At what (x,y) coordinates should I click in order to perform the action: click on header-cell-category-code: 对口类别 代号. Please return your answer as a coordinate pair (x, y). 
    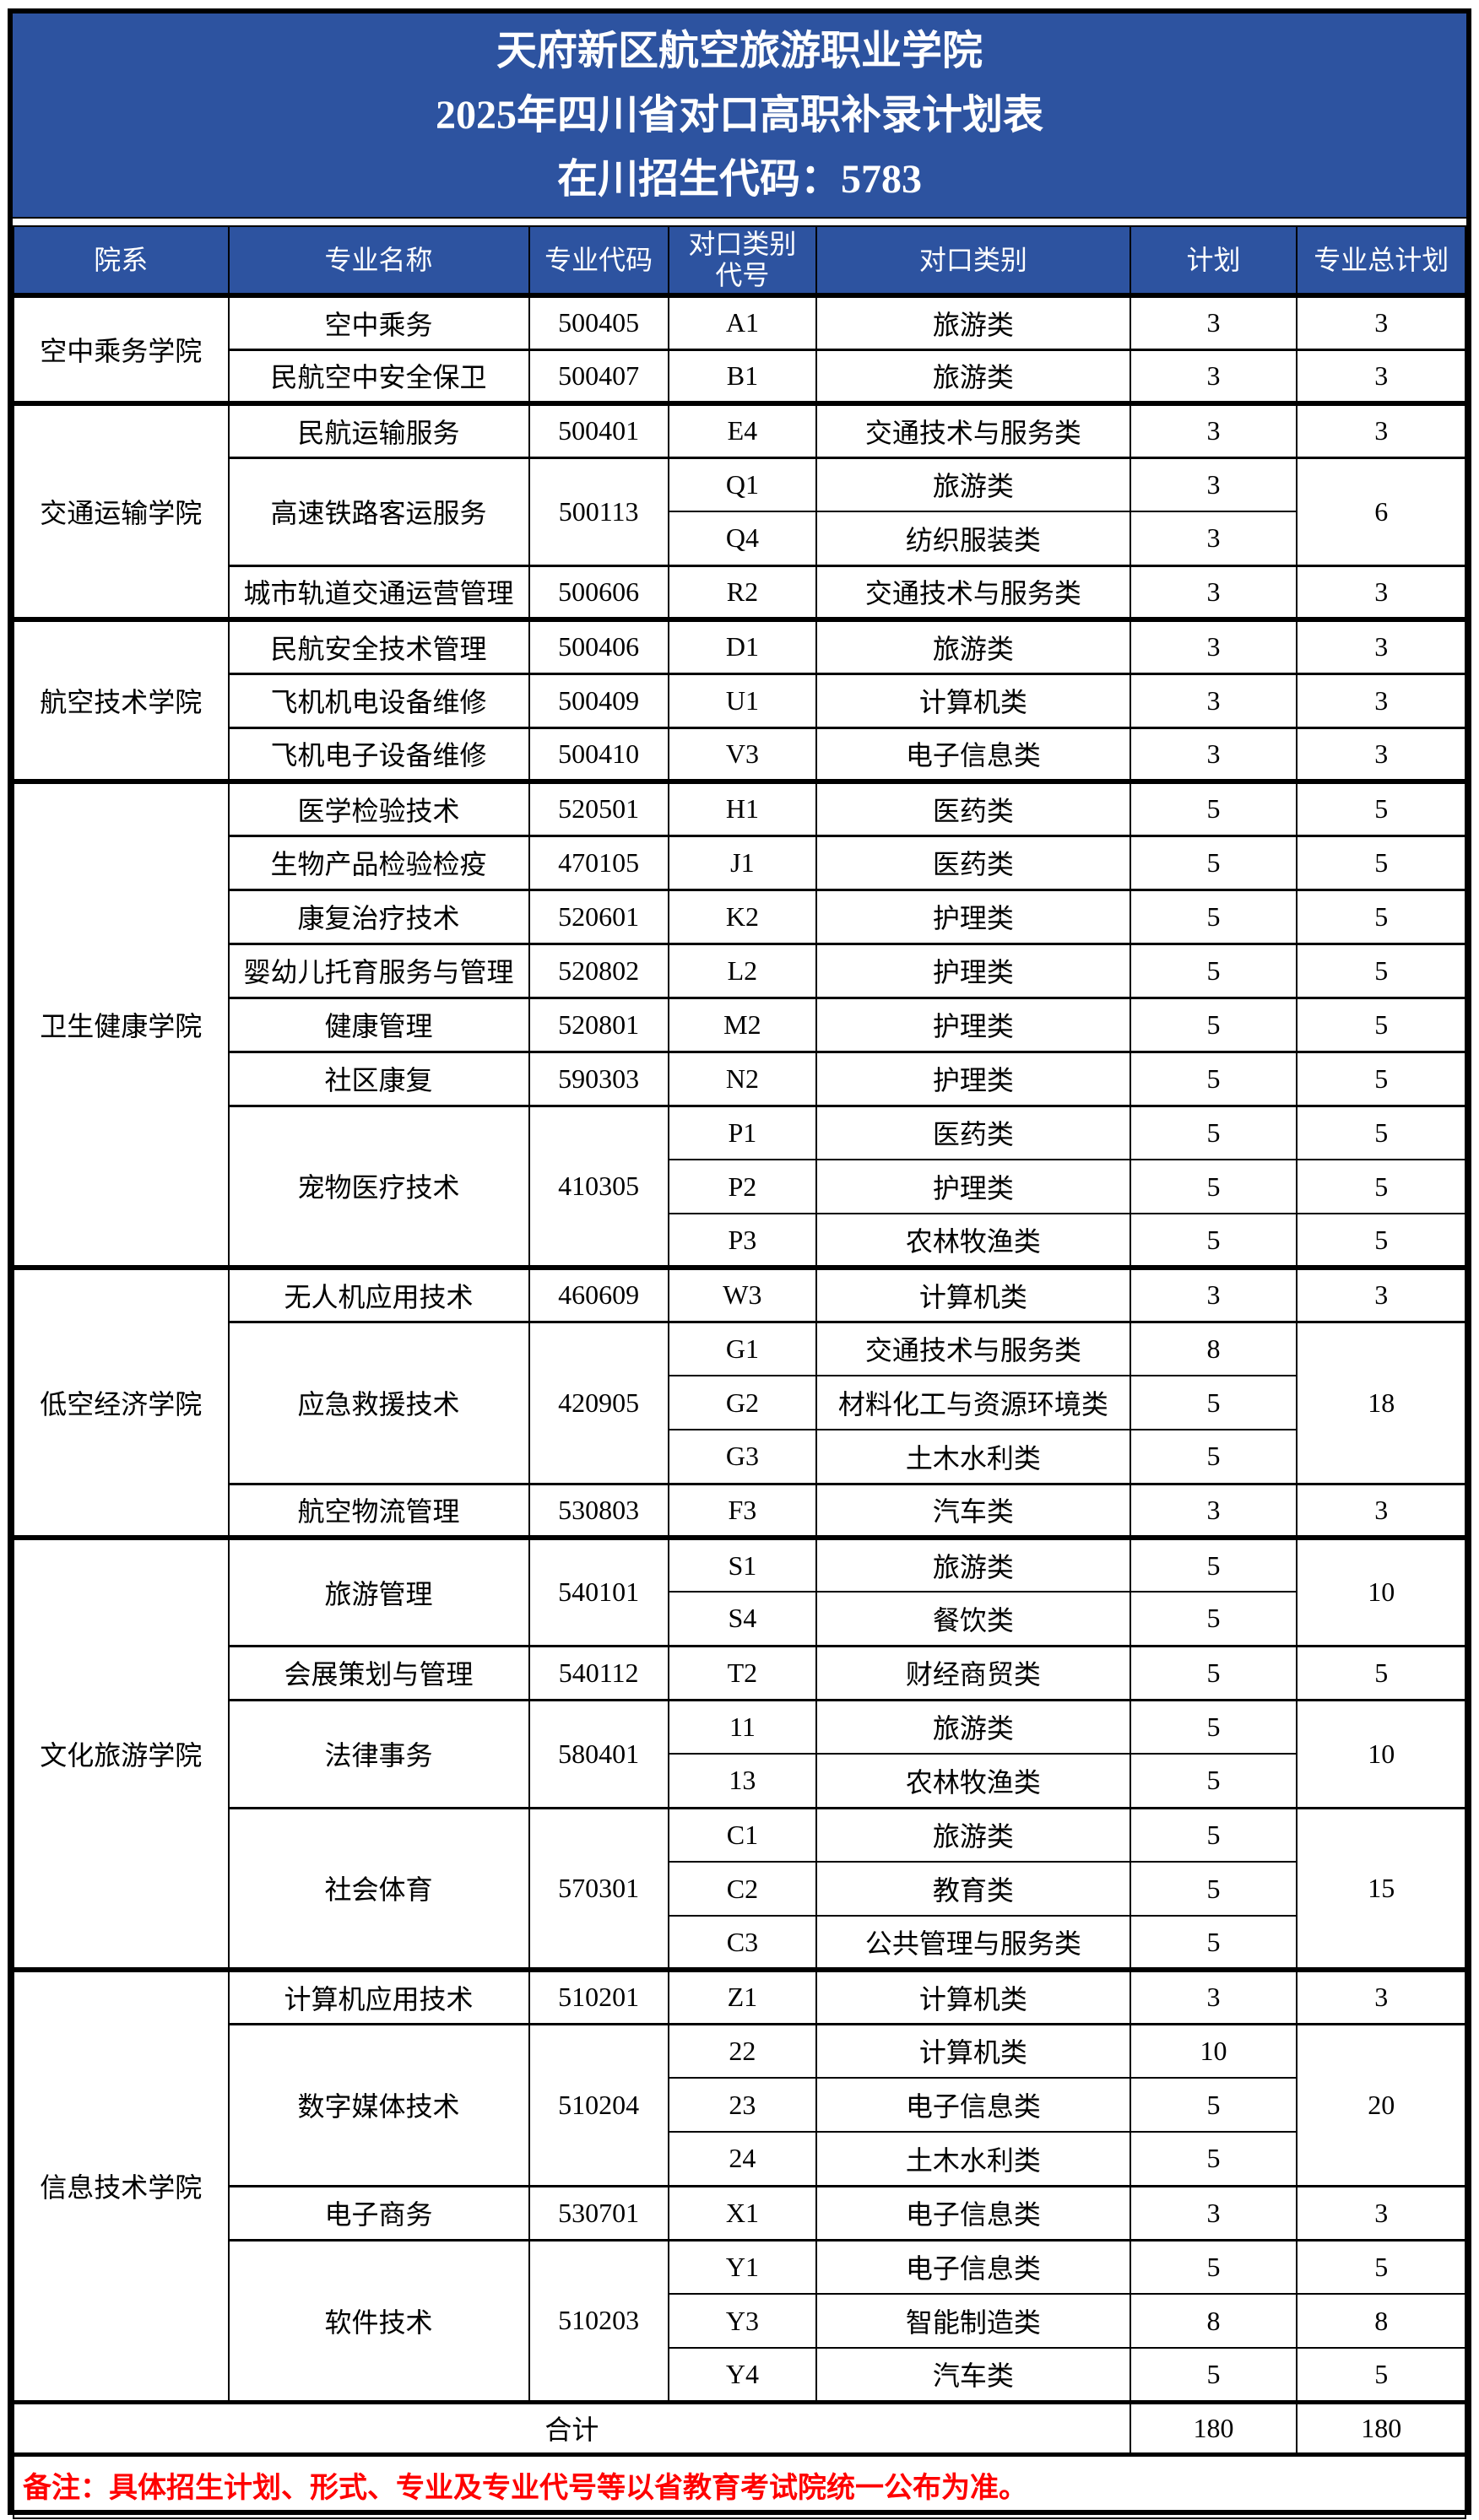
    Looking at the image, I should click on (742, 260).